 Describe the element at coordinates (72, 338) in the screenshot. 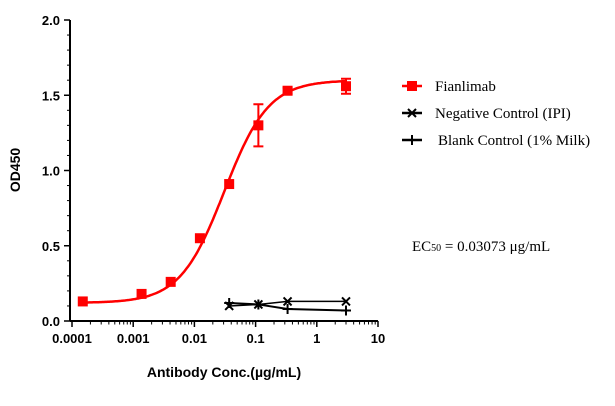

I see `x-tick-label: 0.0001` at that location.